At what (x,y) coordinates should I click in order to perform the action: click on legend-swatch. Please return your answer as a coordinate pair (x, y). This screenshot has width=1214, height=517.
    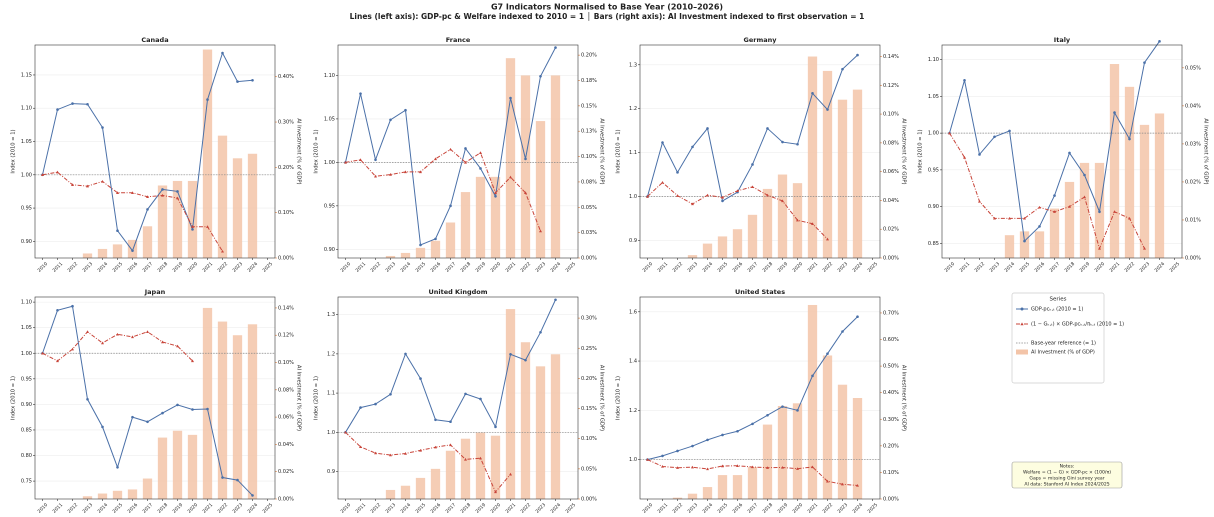
    Looking at the image, I should click on (1022, 352).